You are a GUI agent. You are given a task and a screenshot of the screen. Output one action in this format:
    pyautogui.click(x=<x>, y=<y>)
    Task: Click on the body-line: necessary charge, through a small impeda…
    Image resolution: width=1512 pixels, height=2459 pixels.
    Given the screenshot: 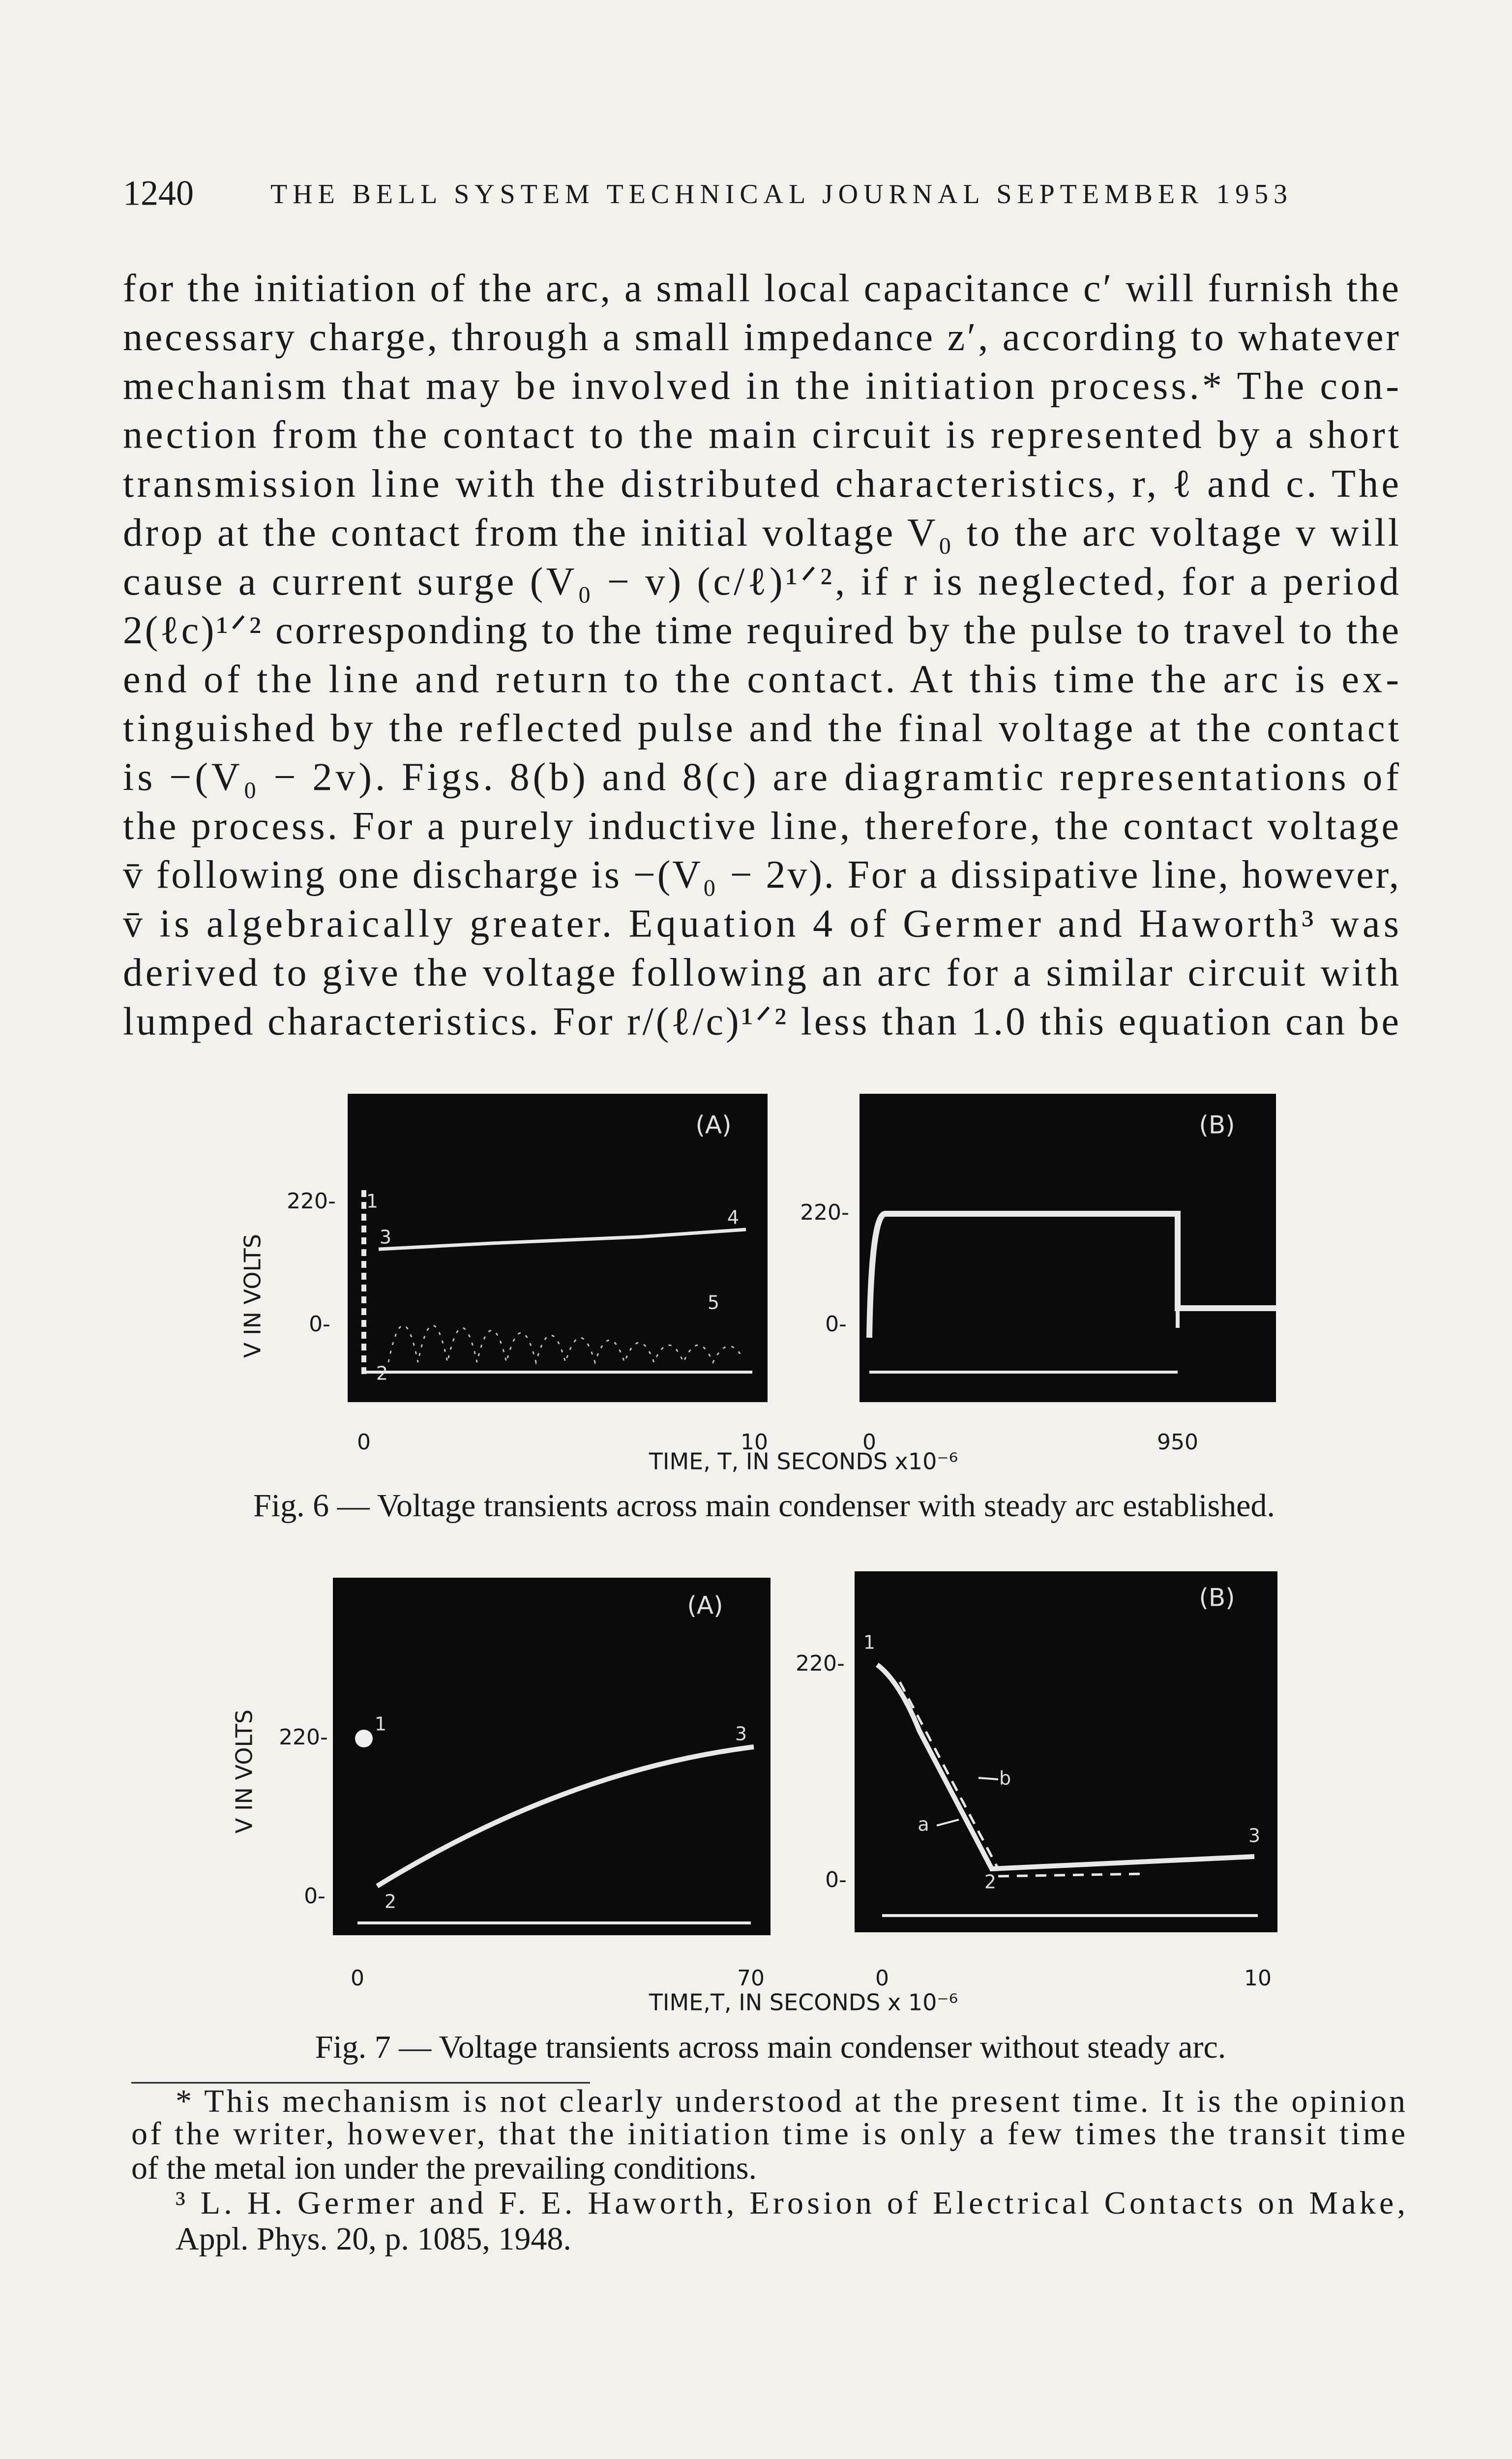 What is the action you would take?
    pyautogui.click(x=761, y=337)
    